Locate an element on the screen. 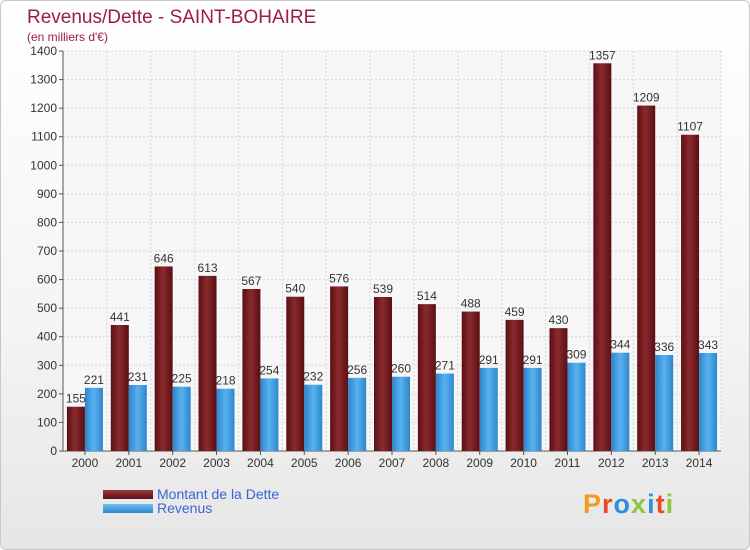 This screenshot has width=750, height=550. x-tick-label: 2006 is located at coordinates (348, 463).